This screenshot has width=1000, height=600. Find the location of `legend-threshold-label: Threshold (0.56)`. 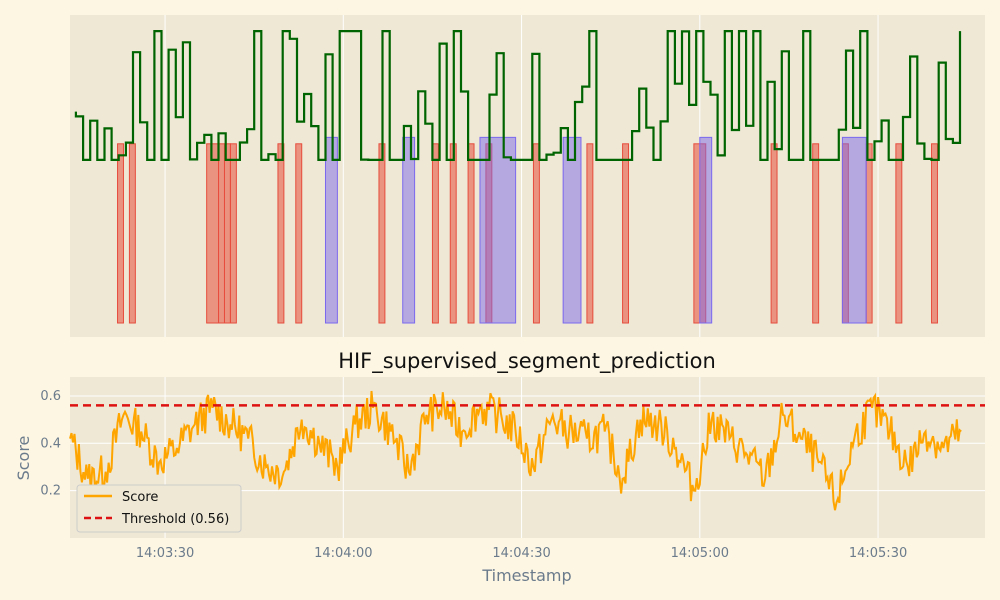

legend-threshold-label: Threshold (0.56) is located at coordinates (175, 519).